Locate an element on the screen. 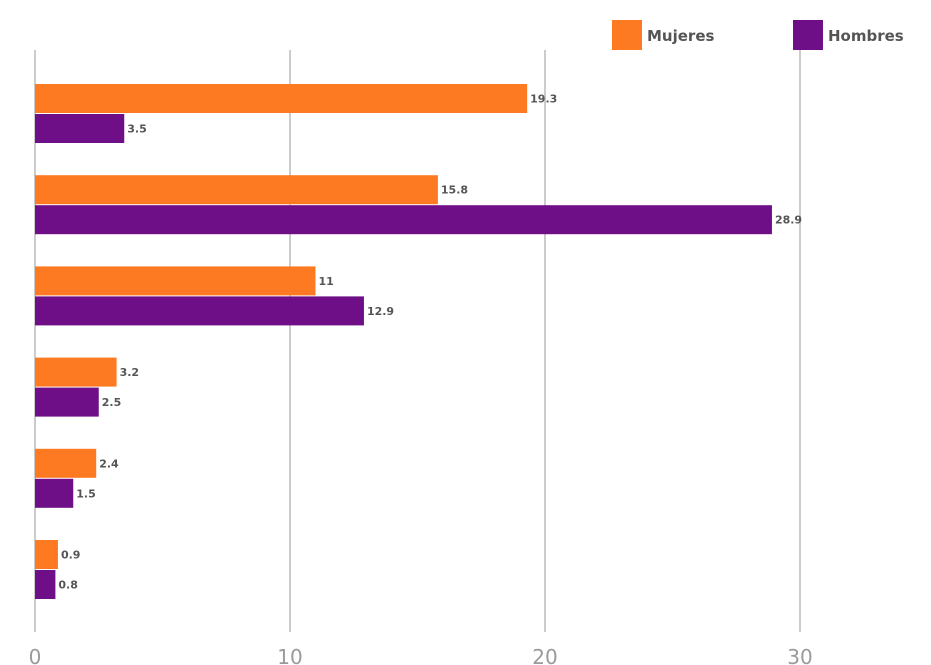  legend-swatch-mujeres is located at coordinates (627, 35).